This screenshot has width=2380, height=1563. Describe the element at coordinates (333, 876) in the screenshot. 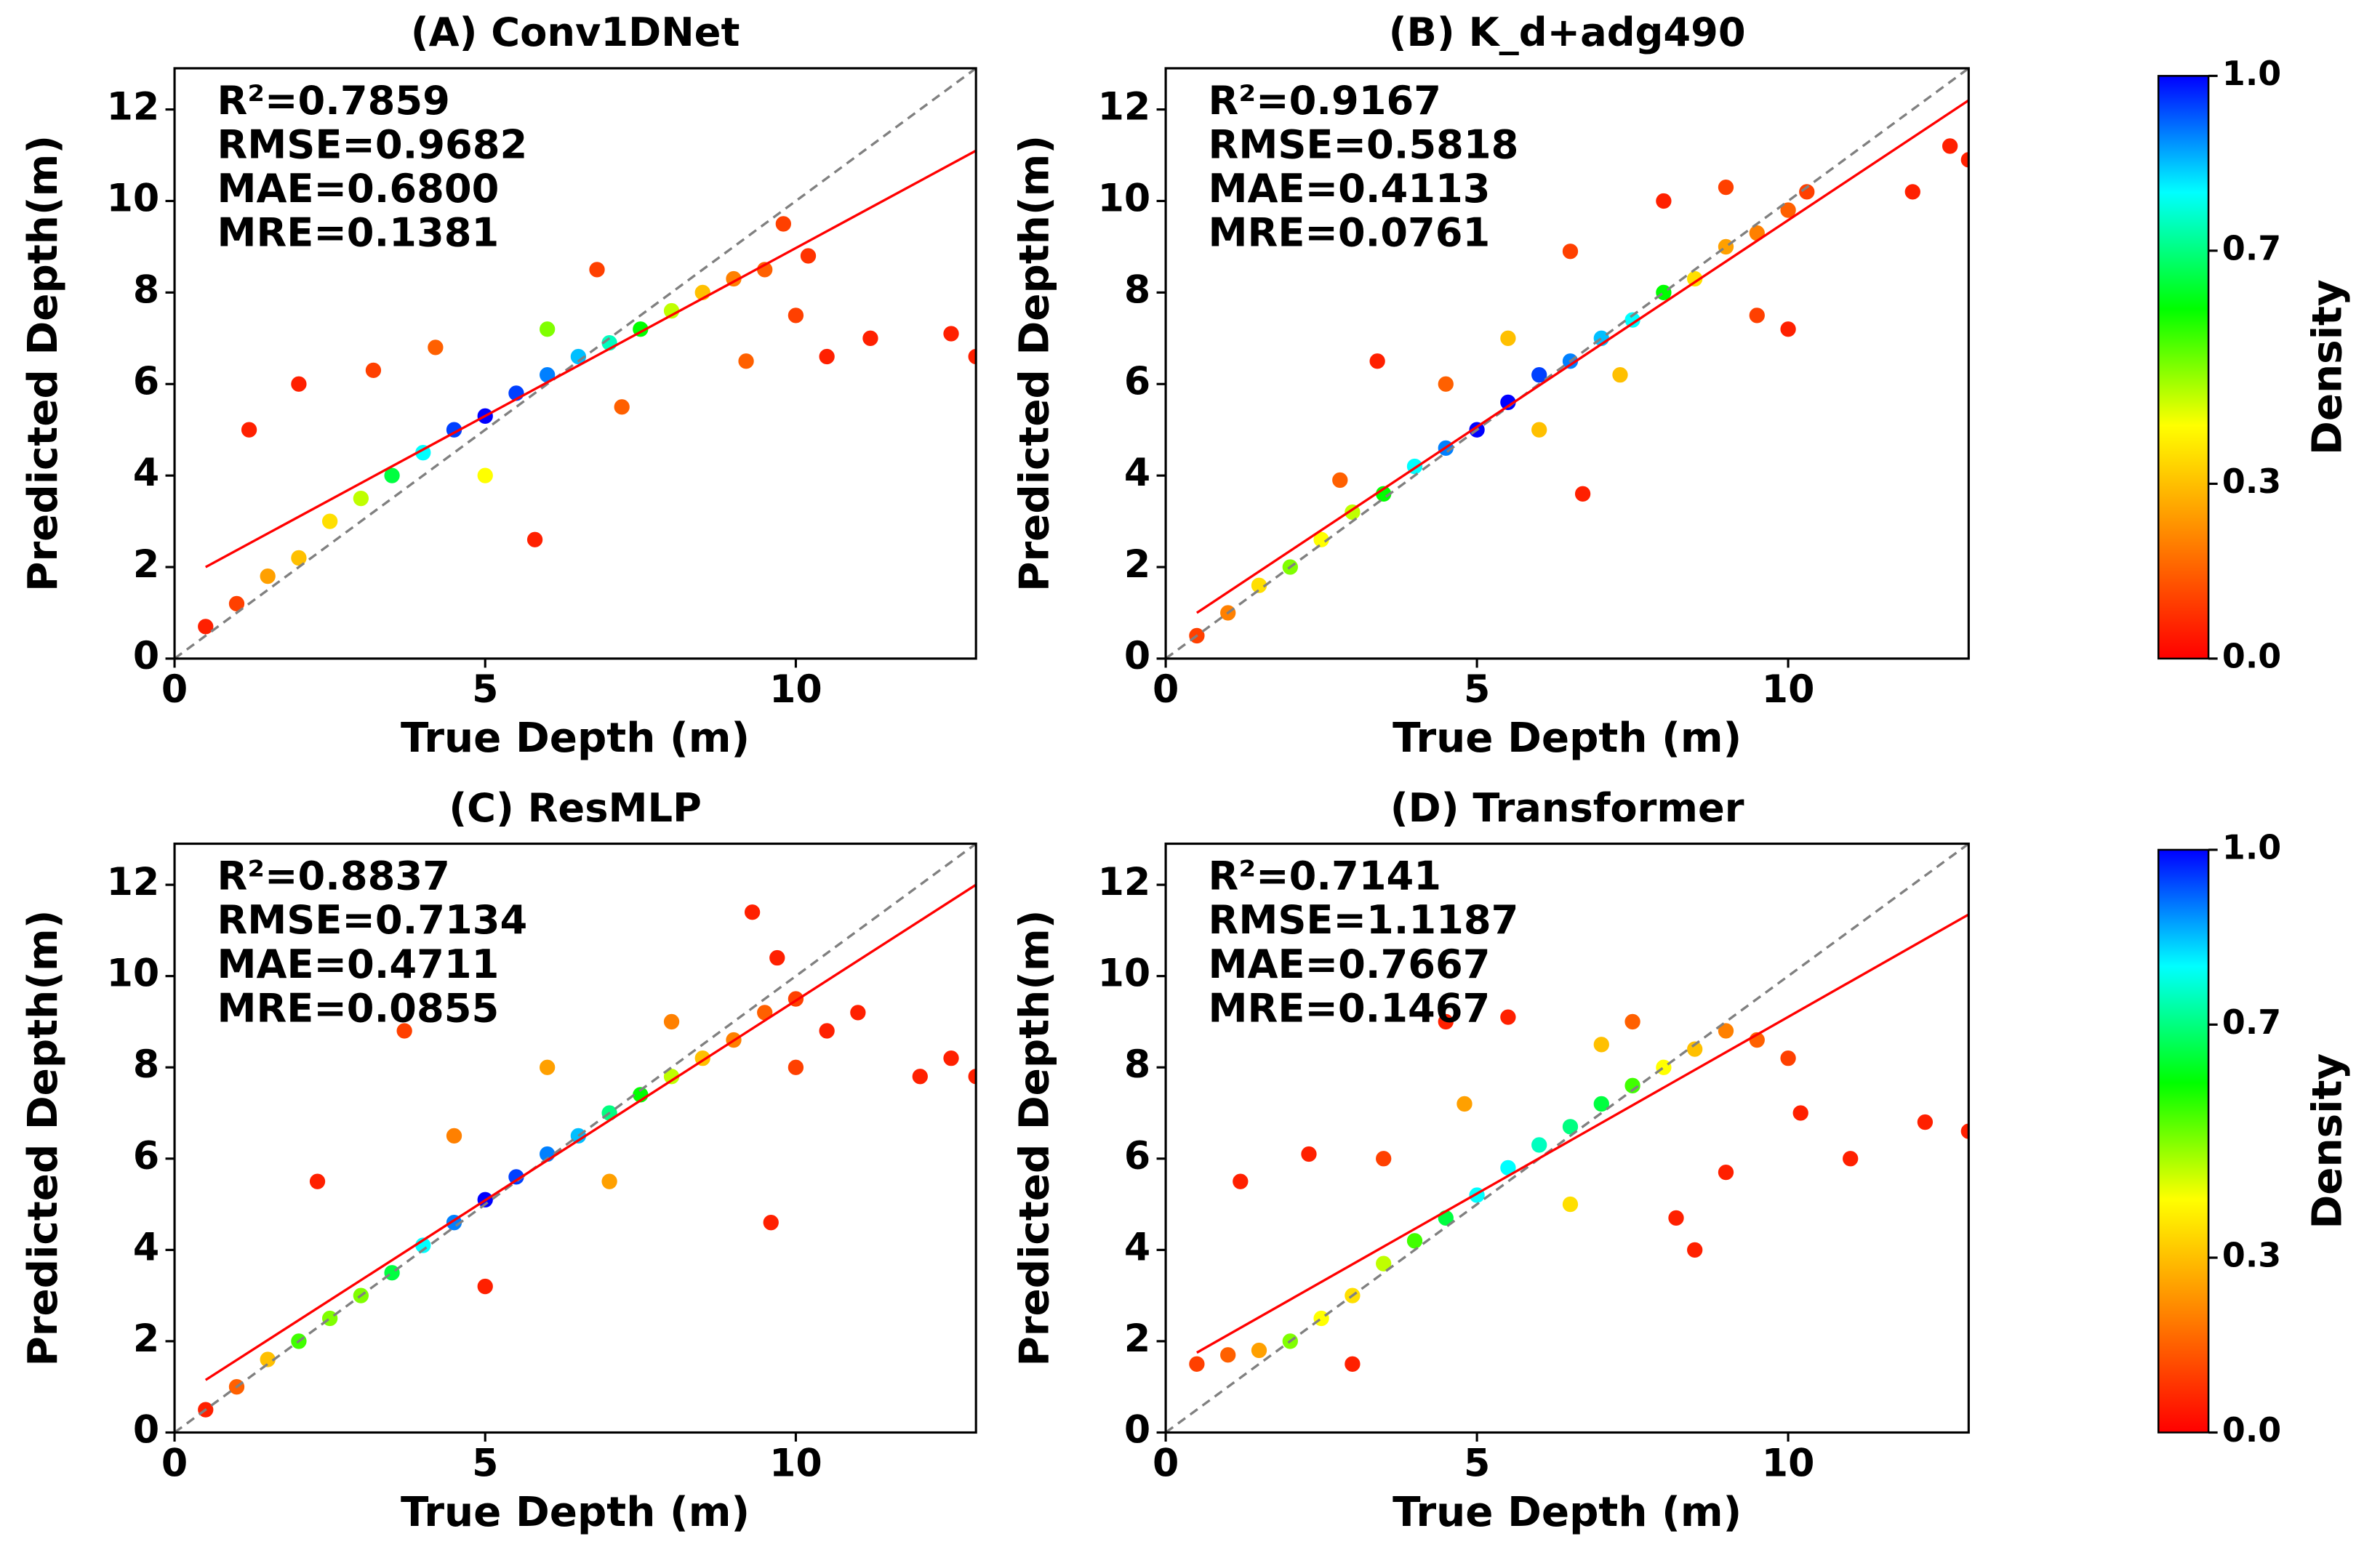

I see `stat-annotation: R²=0.8837` at that location.